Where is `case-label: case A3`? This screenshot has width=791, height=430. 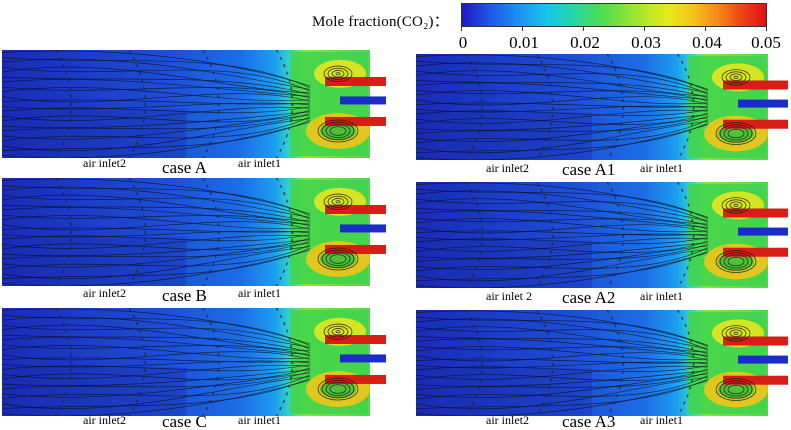 case-label: case A3 is located at coordinates (589, 421).